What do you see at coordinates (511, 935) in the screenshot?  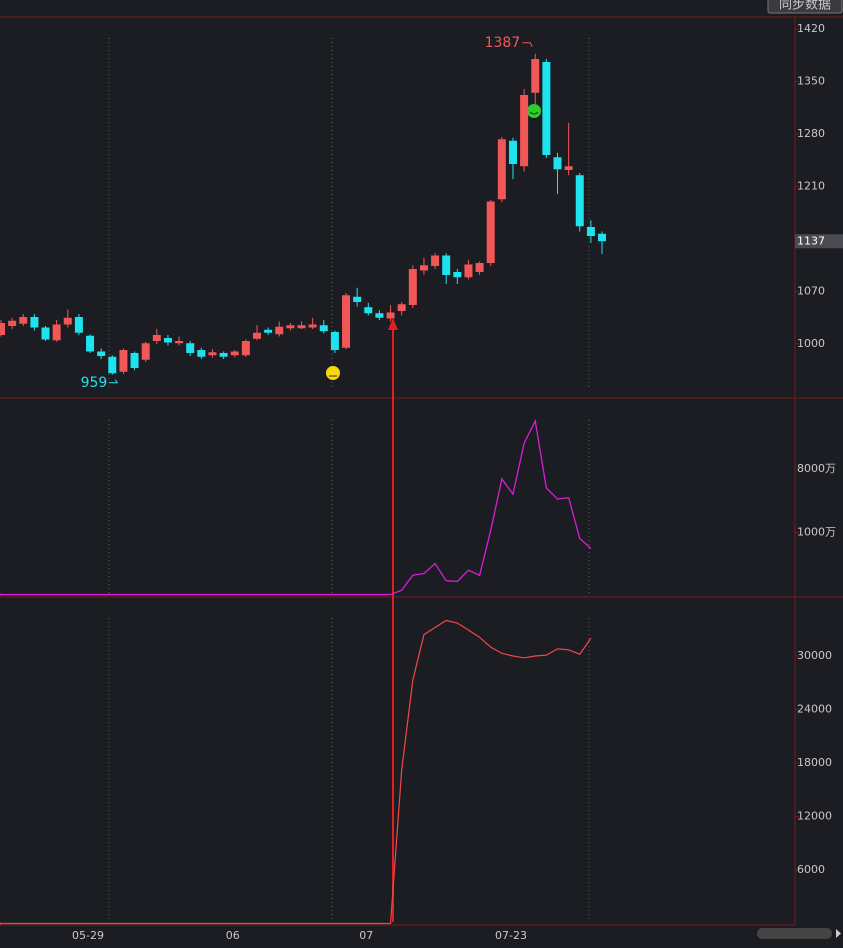 I see `x-tick-label: 07-23` at bounding box center [511, 935].